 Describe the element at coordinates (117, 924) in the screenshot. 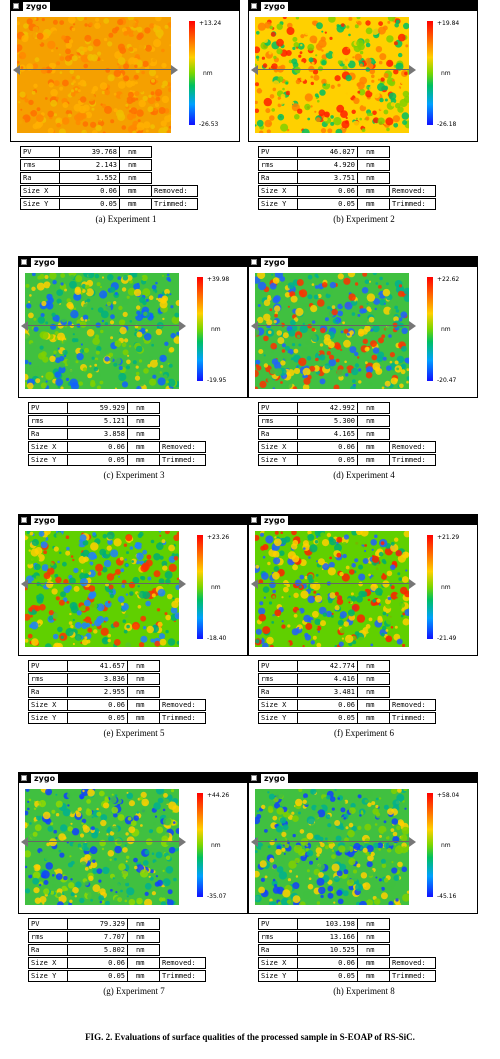

I see `stat-row-pv: PV 79.329 nm` at that location.